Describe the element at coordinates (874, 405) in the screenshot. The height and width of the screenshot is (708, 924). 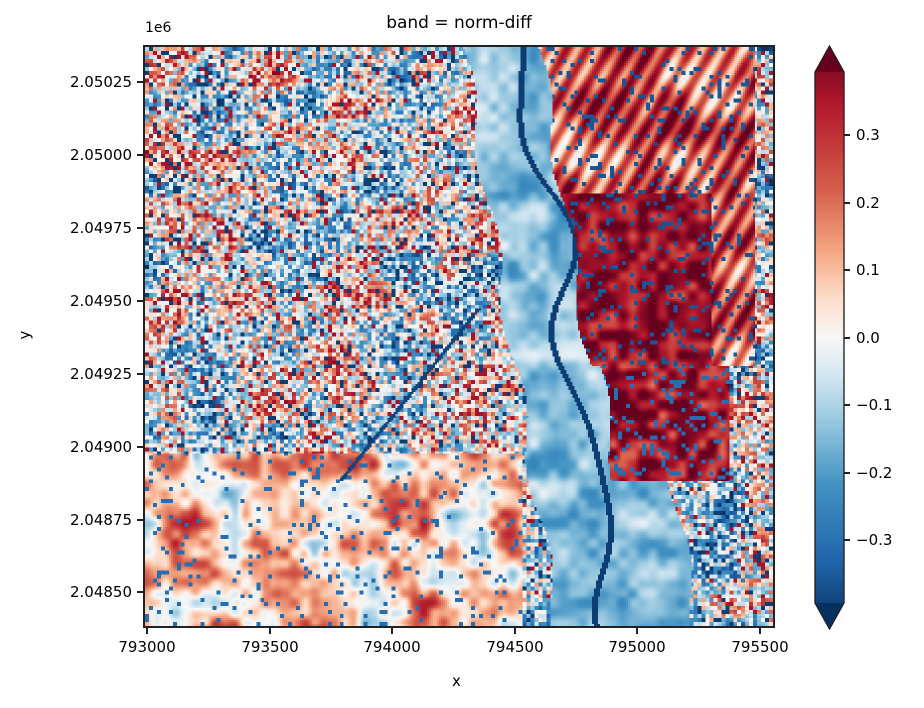
I see `colorbar-tick-label: −0.1` at that location.